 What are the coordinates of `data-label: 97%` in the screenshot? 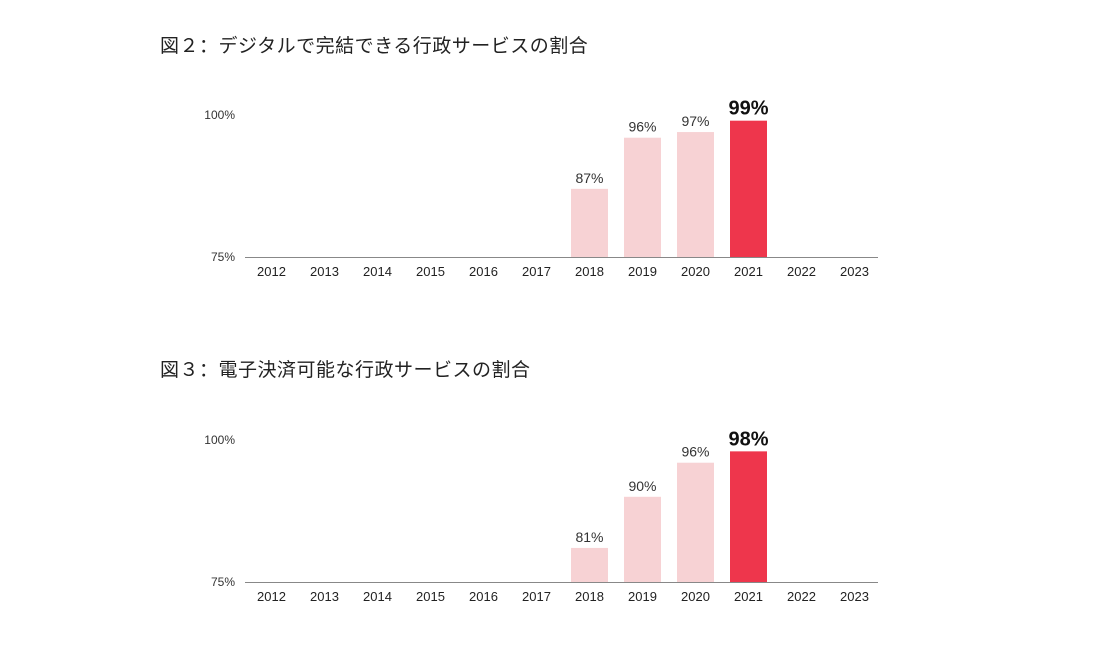 It's located at (695, 121).